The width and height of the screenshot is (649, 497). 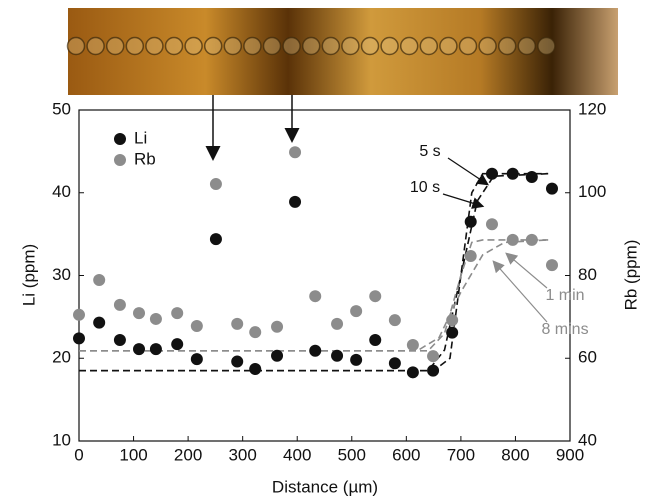 What do you see at coordinates (587, 357) in the screenshot?
I see `y2-tick-label: 60` at bounding box center [587, 357].